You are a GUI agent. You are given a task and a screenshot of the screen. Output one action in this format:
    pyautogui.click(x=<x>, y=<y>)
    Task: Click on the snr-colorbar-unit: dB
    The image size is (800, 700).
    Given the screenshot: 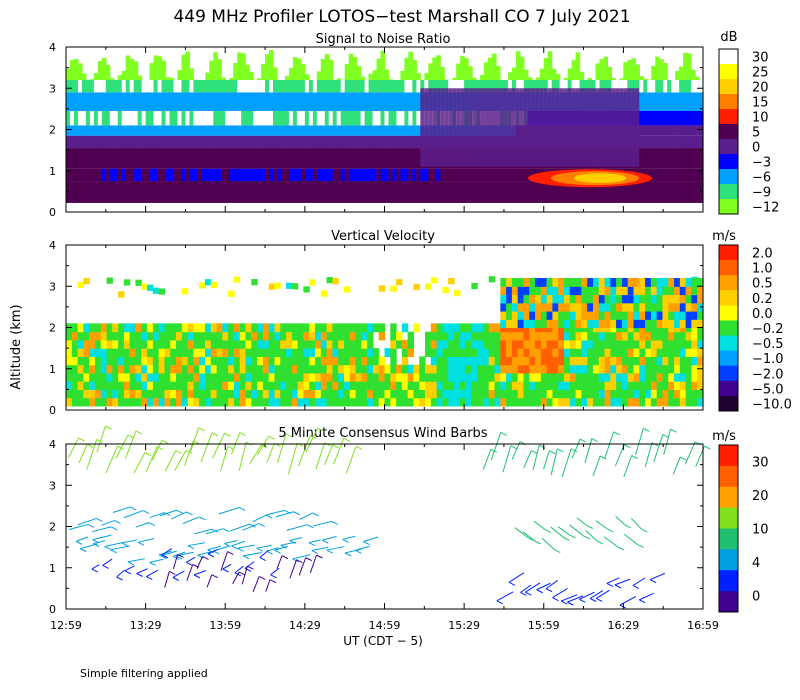 What is the action you would take?
    pyautogui.click(x=728, y=37)
    